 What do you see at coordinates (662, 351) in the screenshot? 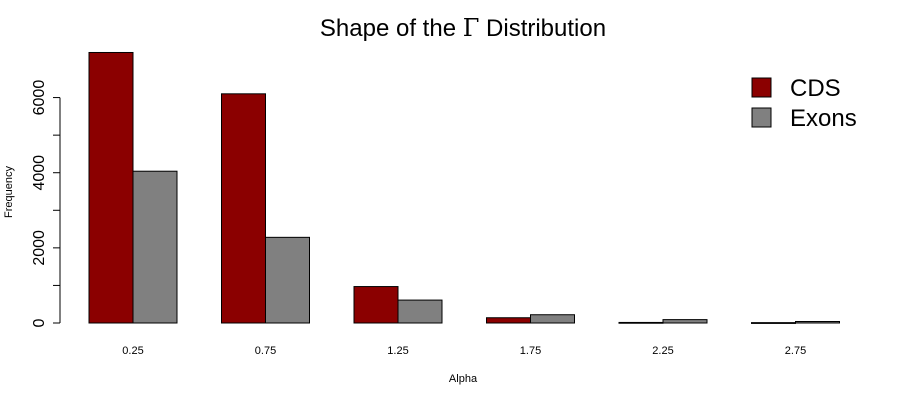
I see `x-tick-label: 2.25` at bounding box center [662, 351].